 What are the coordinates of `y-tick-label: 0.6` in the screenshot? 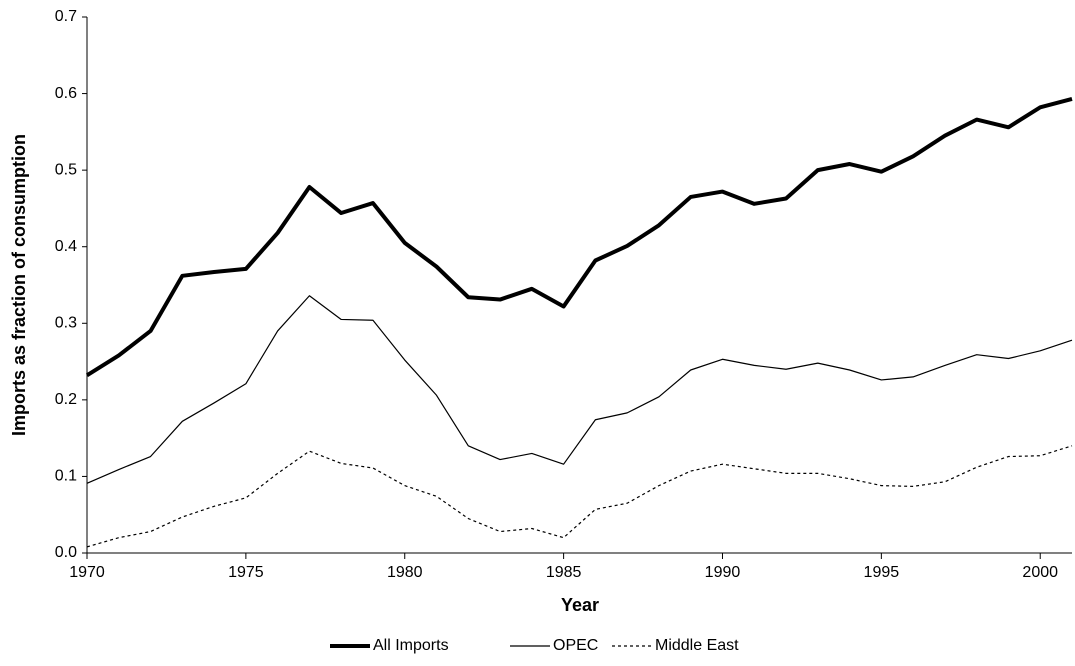 It's located at (66, 93).